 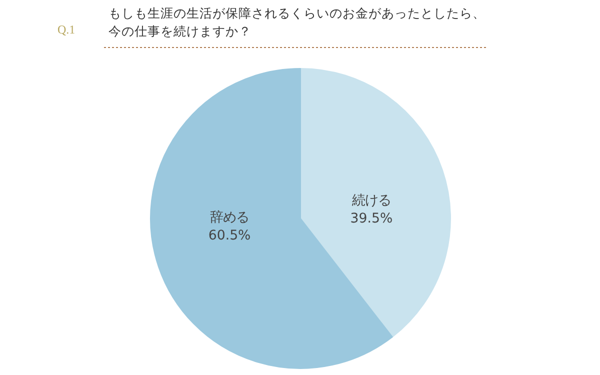 What do you see at coordinates (230, 218) in the screenshot?
I see `slice-label: 辞める` at bounding box center [230, 218].